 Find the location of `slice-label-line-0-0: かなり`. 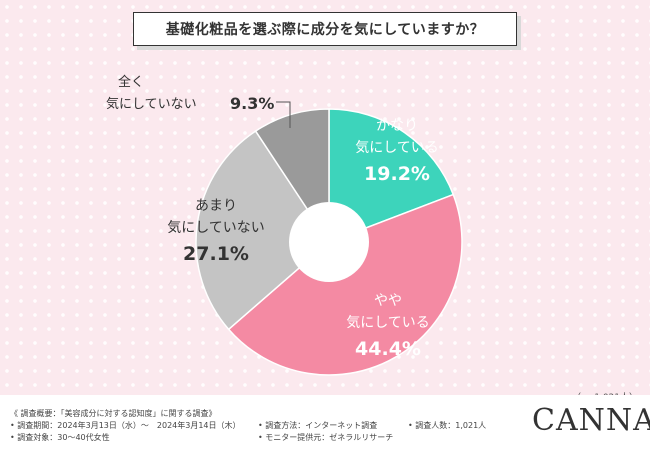

slice-label-line-0-0: かなり is located at coordinates (397, 126).